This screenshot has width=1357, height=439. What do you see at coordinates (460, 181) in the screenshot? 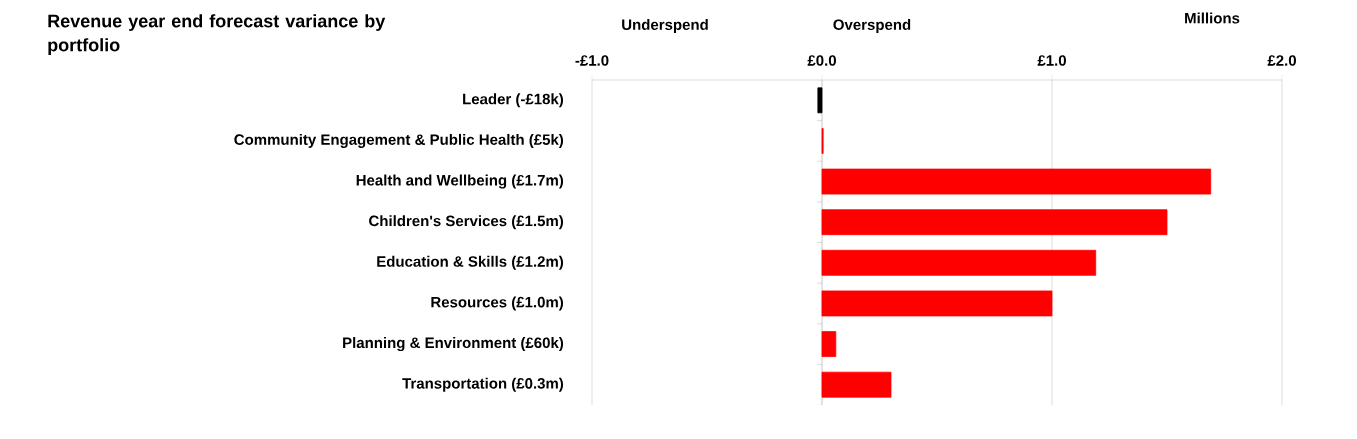
I see `y-tick-label: Health and Wellbeing (£1.7m)` at bounding box center [460, 181].